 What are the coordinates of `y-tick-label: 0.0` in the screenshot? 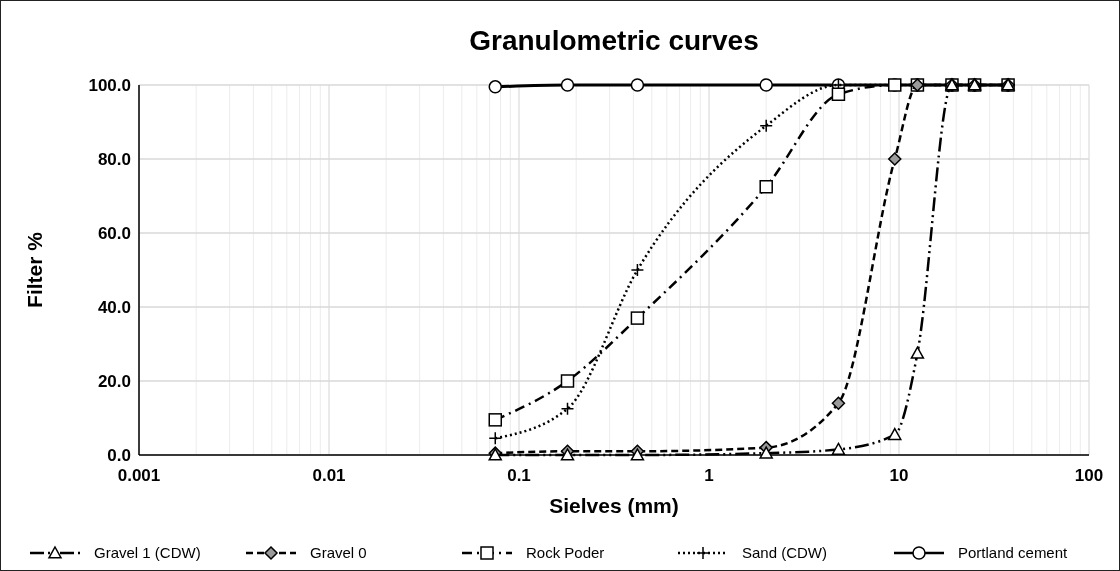 It's located at (119, 455).